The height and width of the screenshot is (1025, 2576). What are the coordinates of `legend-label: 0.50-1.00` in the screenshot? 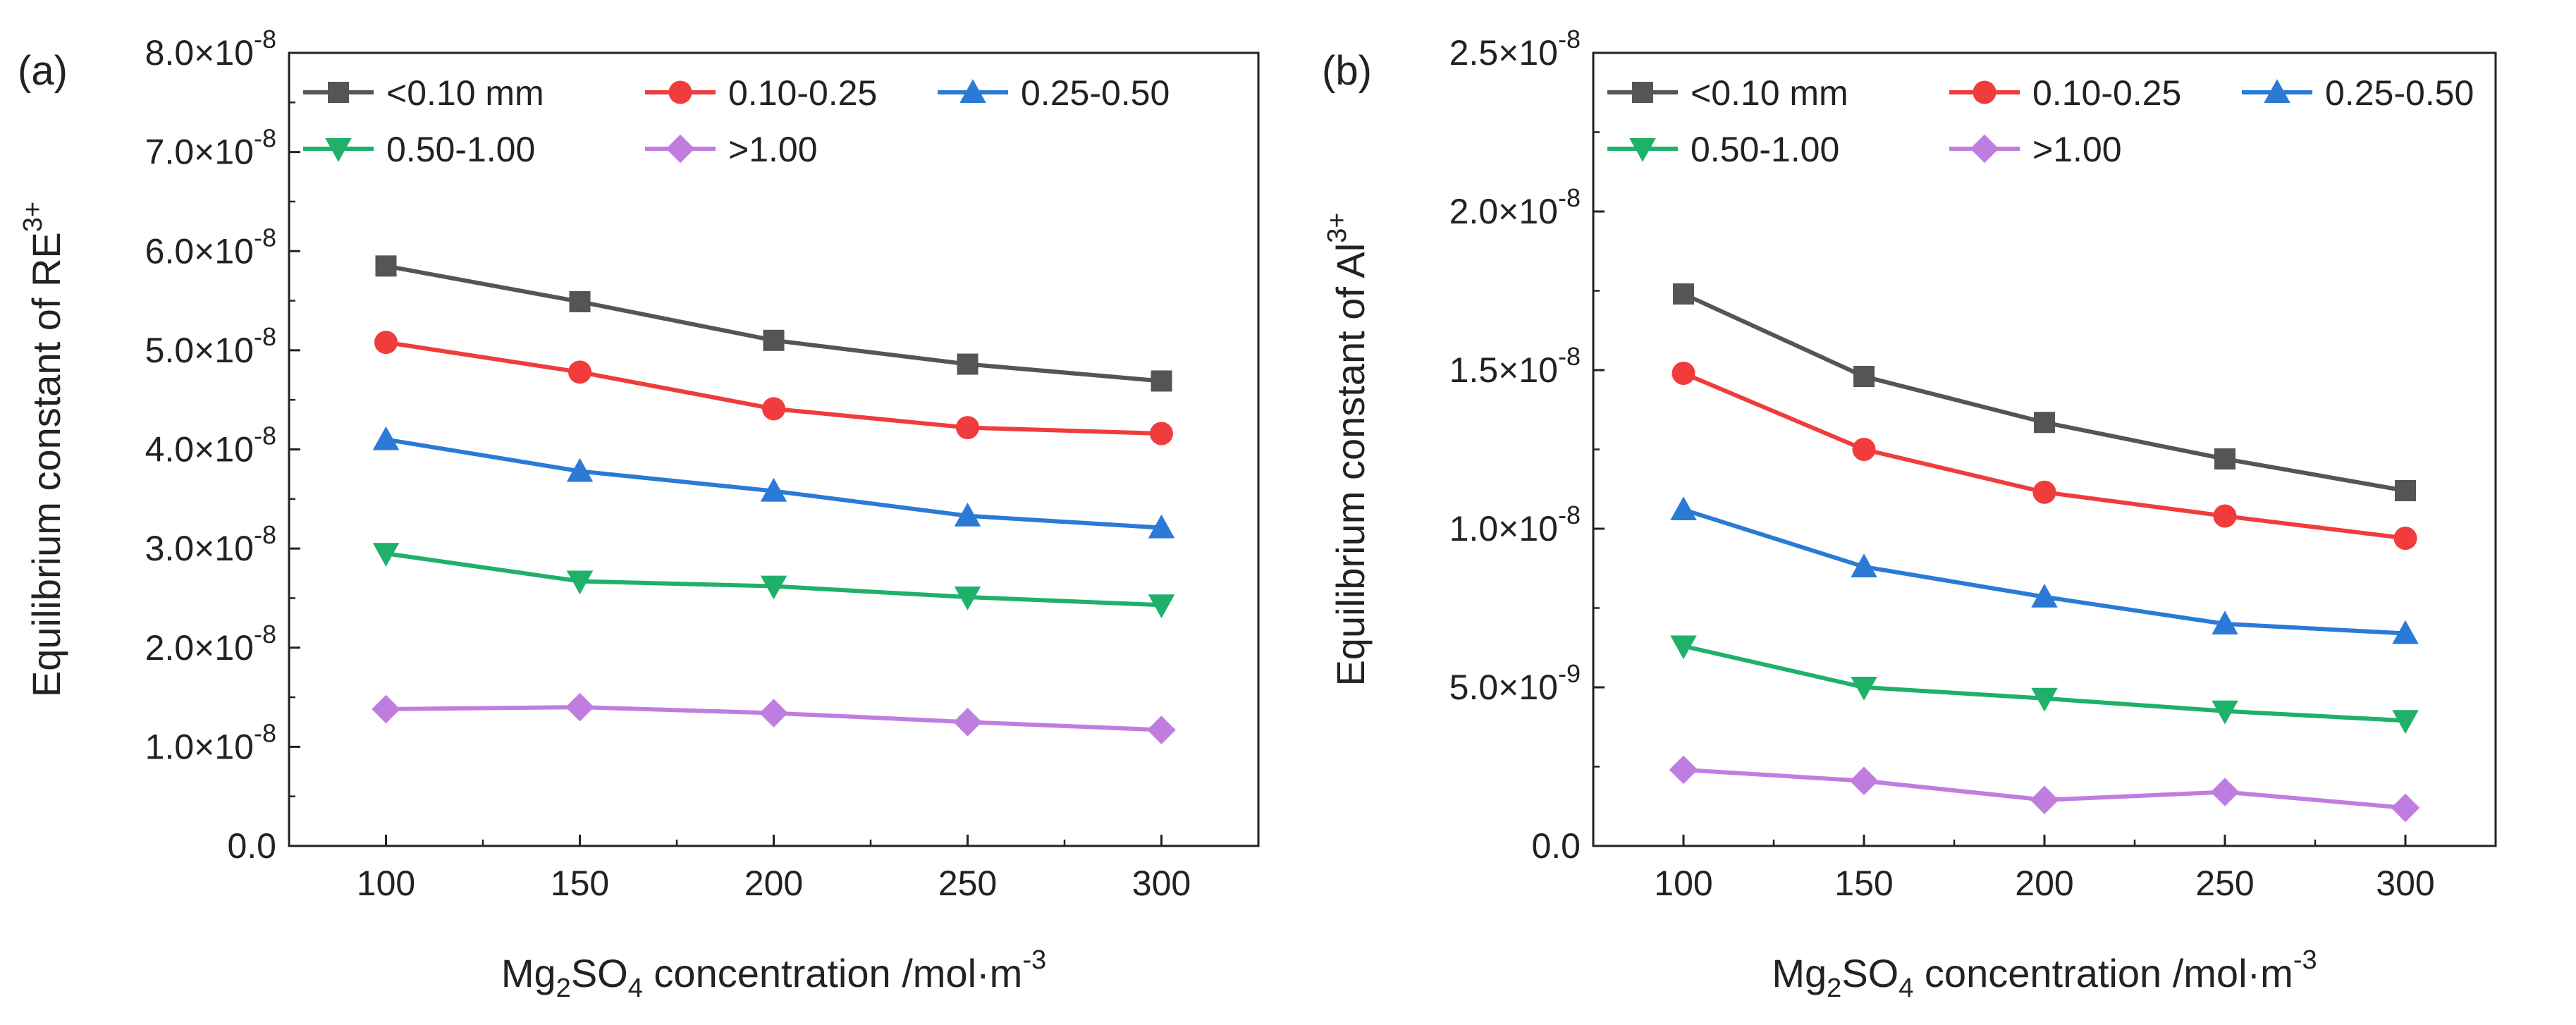 It's located at (460, 149).